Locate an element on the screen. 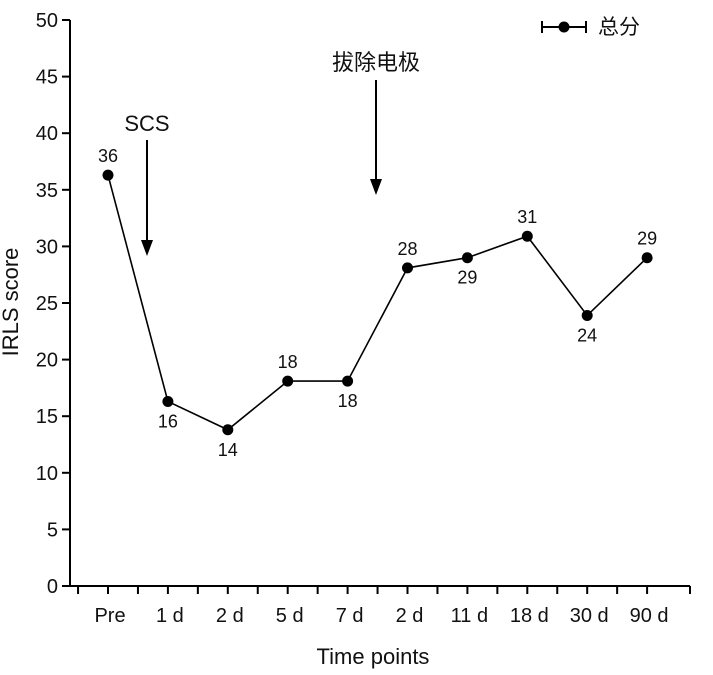 The image size is (713, 675). y-tick-label: 0 is located at coordinates (52, 587).